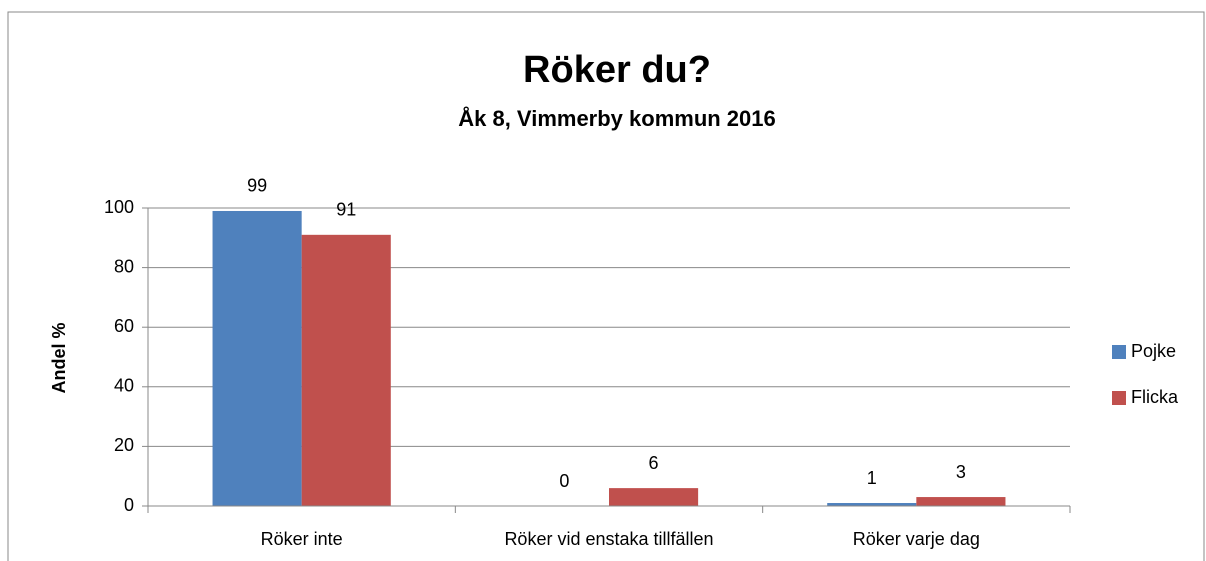 The height and width of the screenshot is (561, 1206). I want to click on data-label: 6, so click(654, 463).